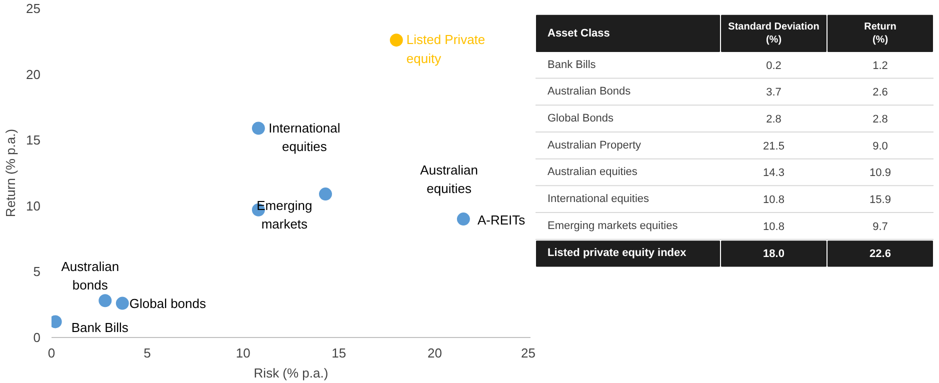 This screenshot has height=383, width=939. I want to click on annotation: Listed Private equity, so click(446, 49).